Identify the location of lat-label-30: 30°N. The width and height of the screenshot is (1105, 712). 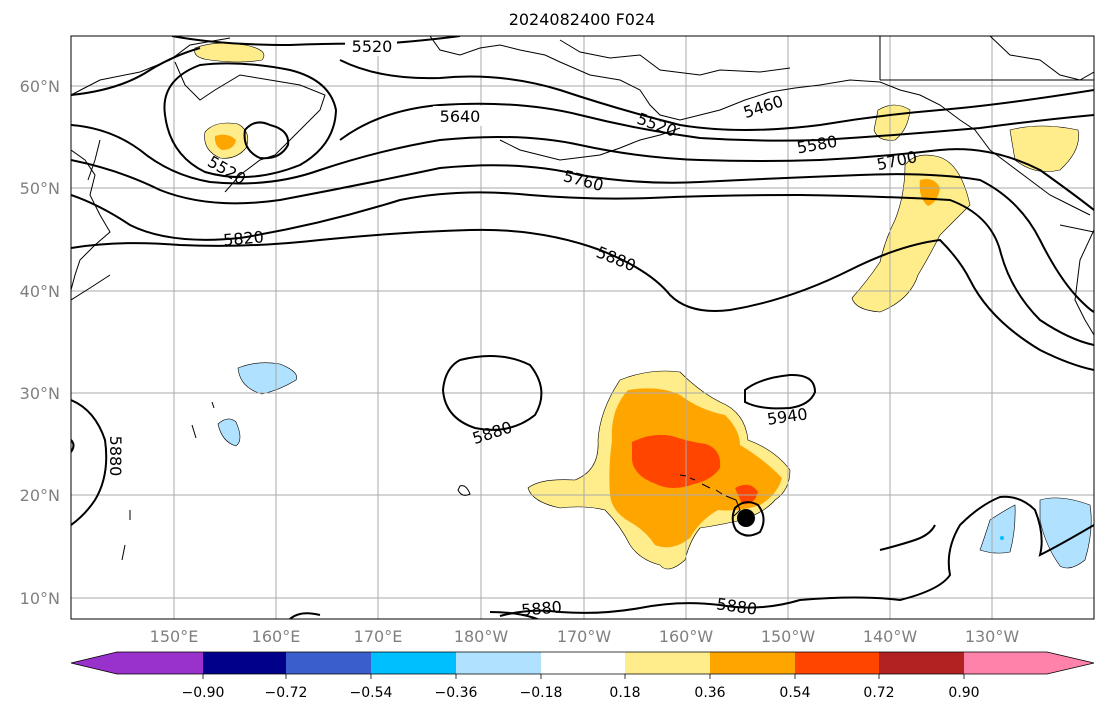
(40, 393).